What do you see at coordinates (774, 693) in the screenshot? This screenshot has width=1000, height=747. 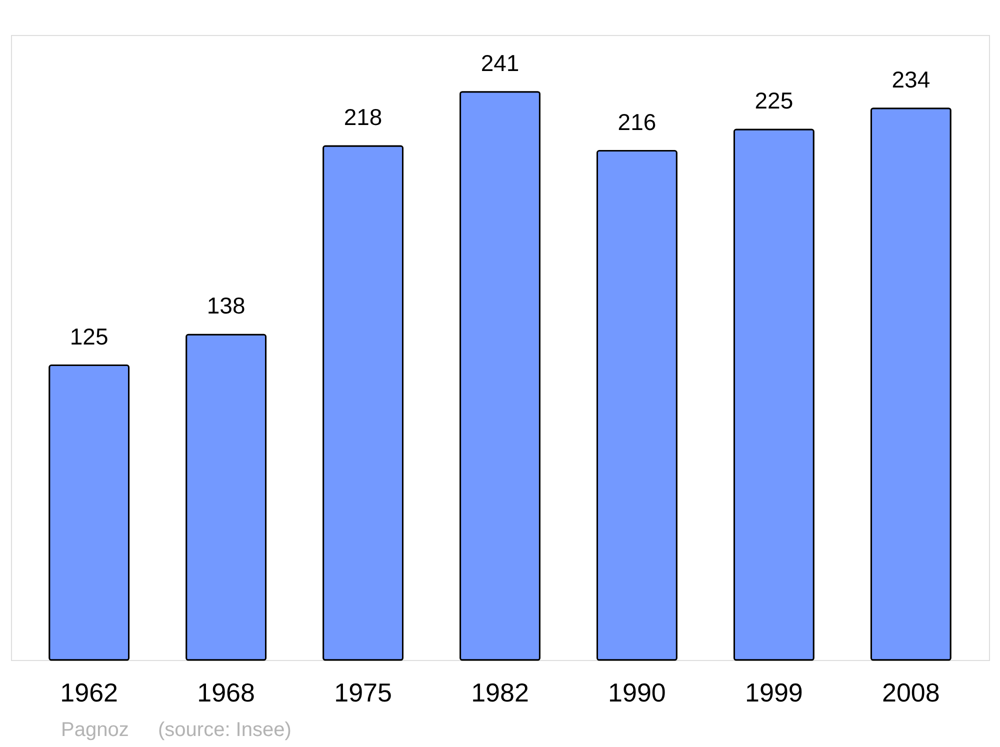 I see `x-tick-label: 1999` at bounding box center [774, 693].